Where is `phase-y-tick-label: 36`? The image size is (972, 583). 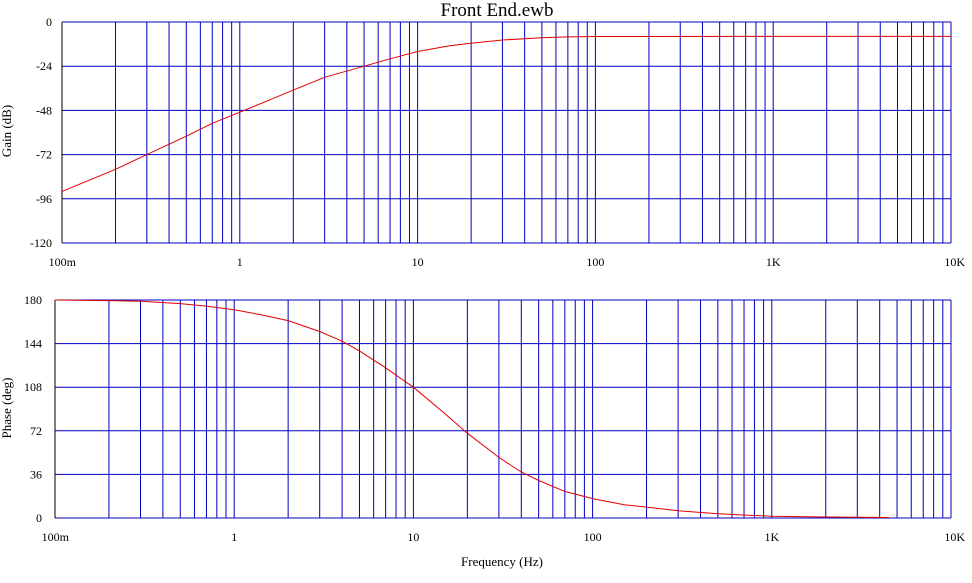 phase-y-tick-label: 36 is located at coordinates (36, 474).